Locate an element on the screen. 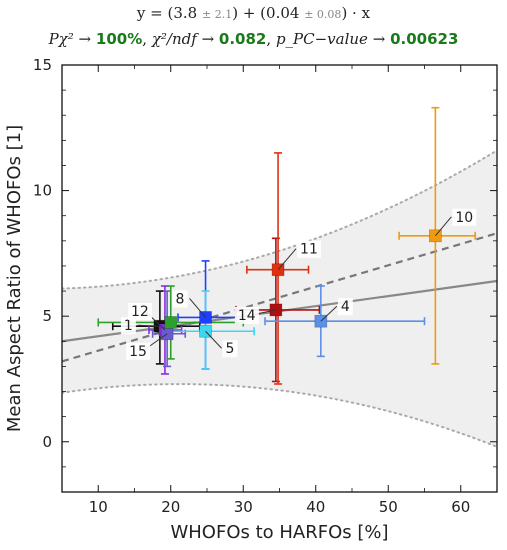 This screenshot has width=507, height=550. fit-equation: y = (3.8 ± 2.1) + (0.04 ± 0.08) · x is located at coordinates (253, 13).